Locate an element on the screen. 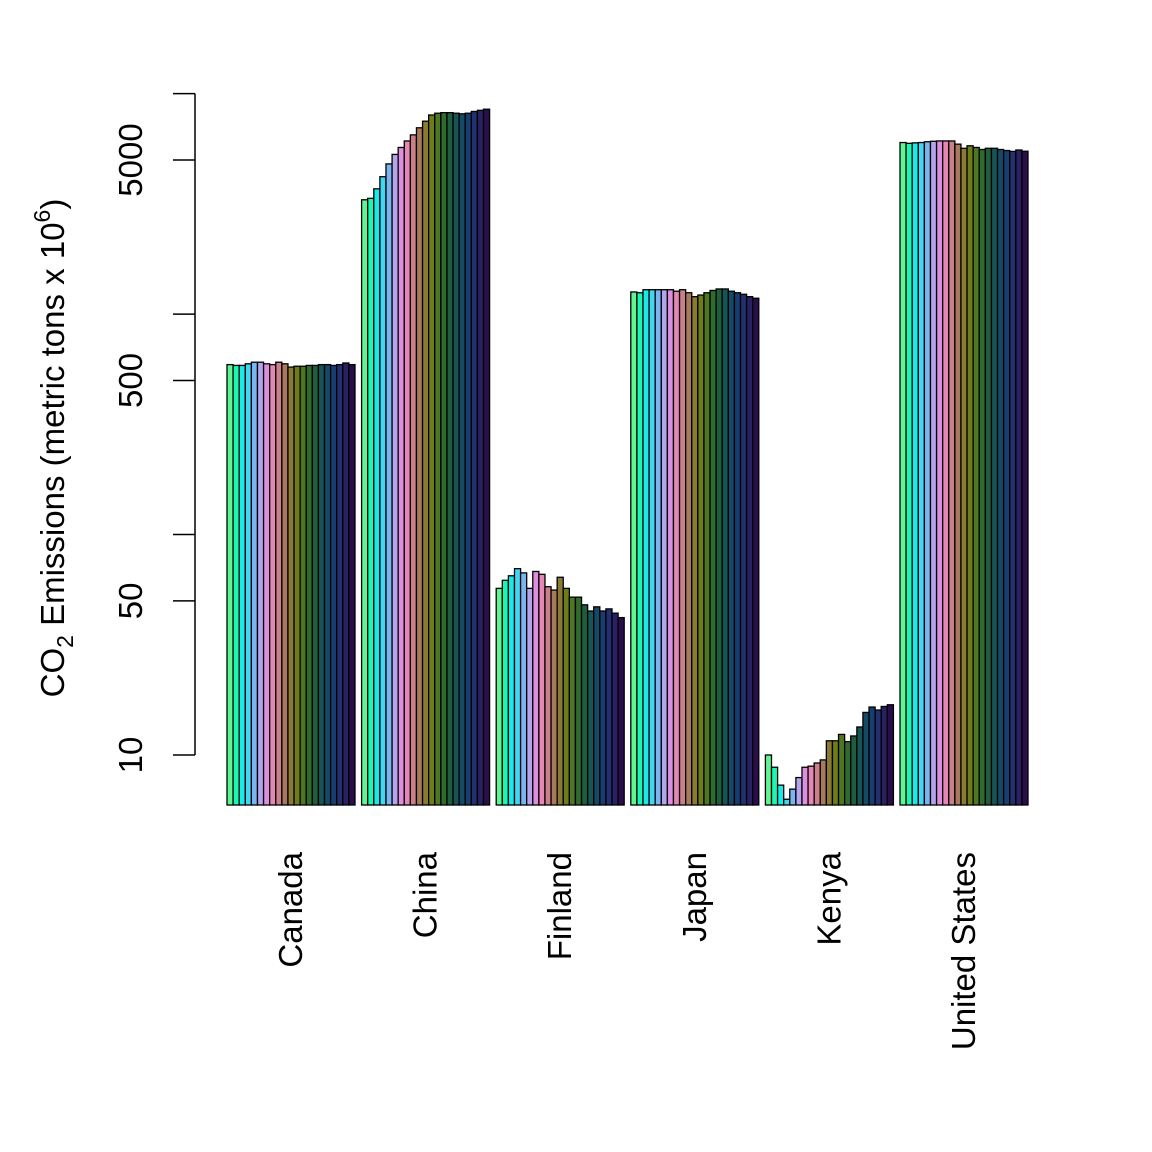 Image resolution: width=1152 pixels, height=1152 pixels. bar-group-united-states is located at coordinates (964, 473).